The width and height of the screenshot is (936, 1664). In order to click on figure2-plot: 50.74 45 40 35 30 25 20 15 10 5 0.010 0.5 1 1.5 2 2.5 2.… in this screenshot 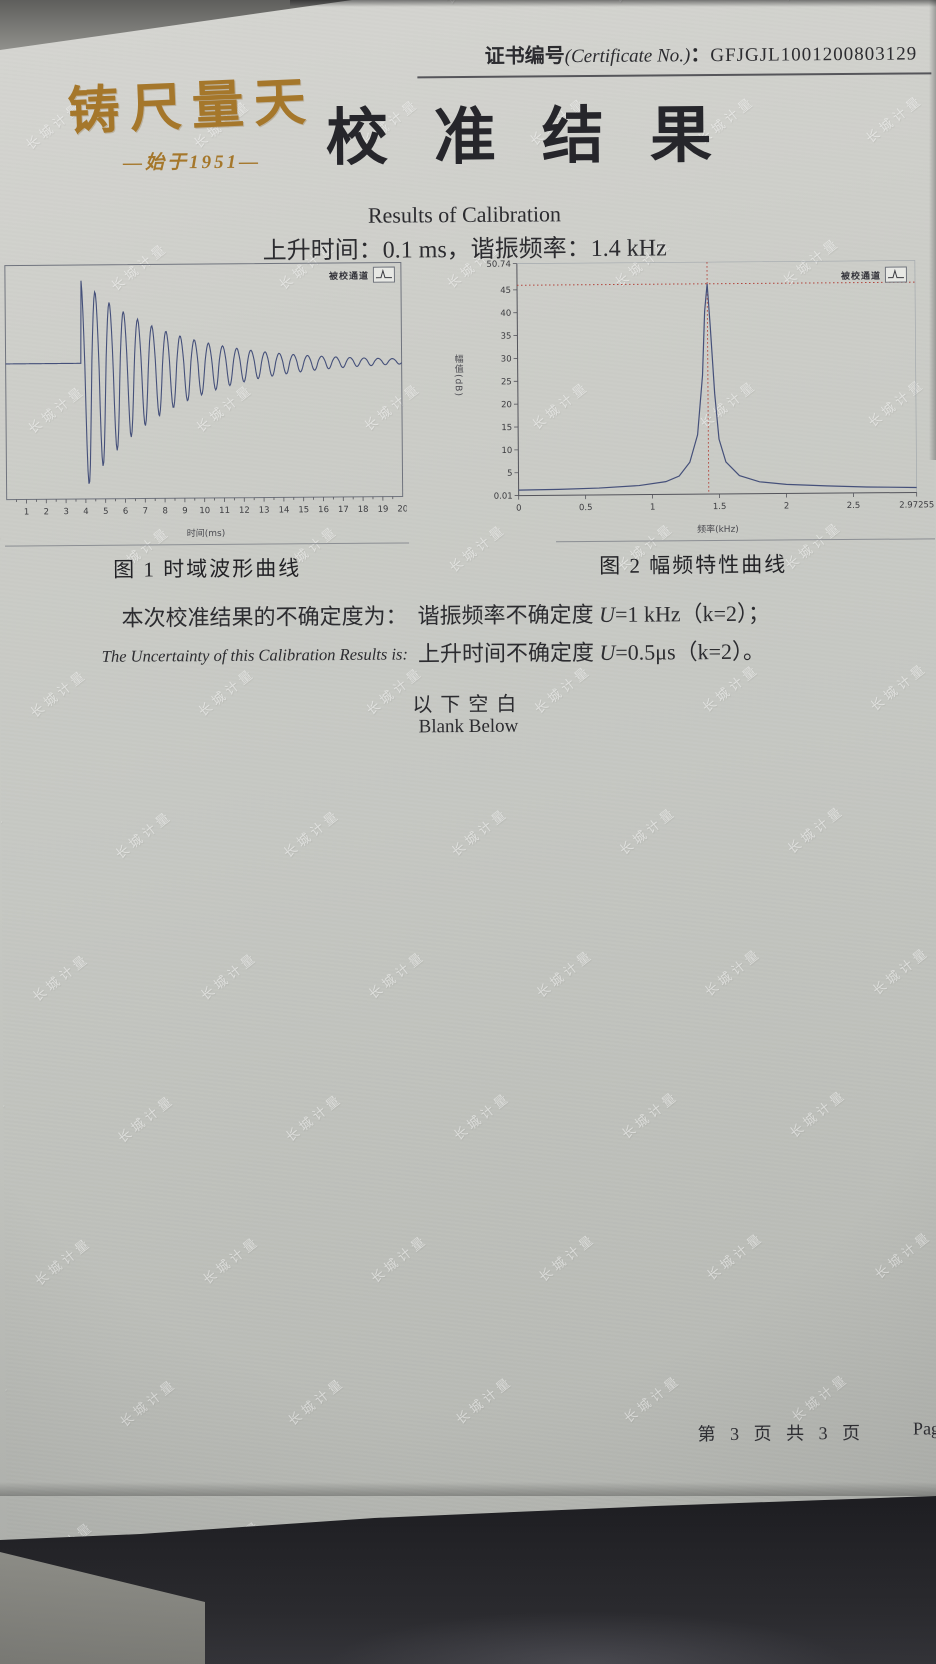, I will do `click(710, 387)`.